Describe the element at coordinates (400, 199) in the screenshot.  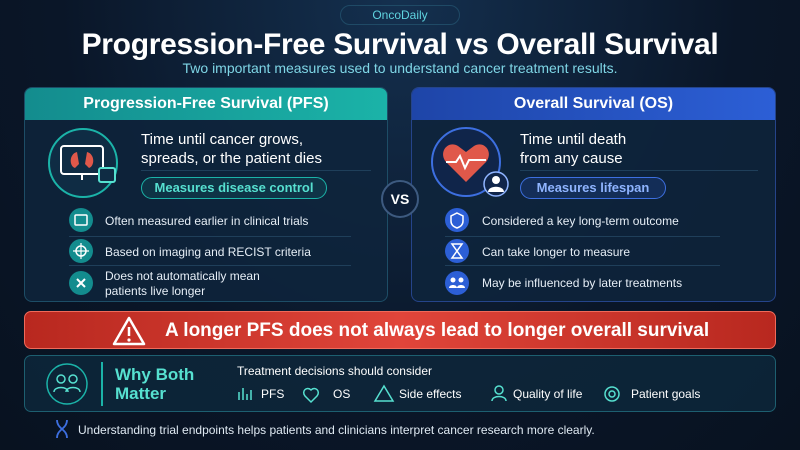
I see `vs-badge: VS` at that location.